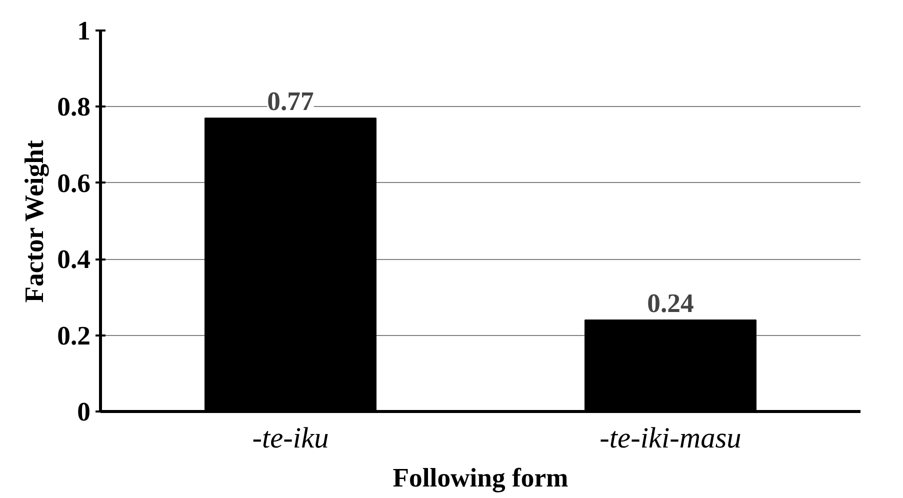  What do you see at coordinates (34, 221) in the screenshot?
I see `y-axis-title: Factor Weight` at bounding box center [34, 221].